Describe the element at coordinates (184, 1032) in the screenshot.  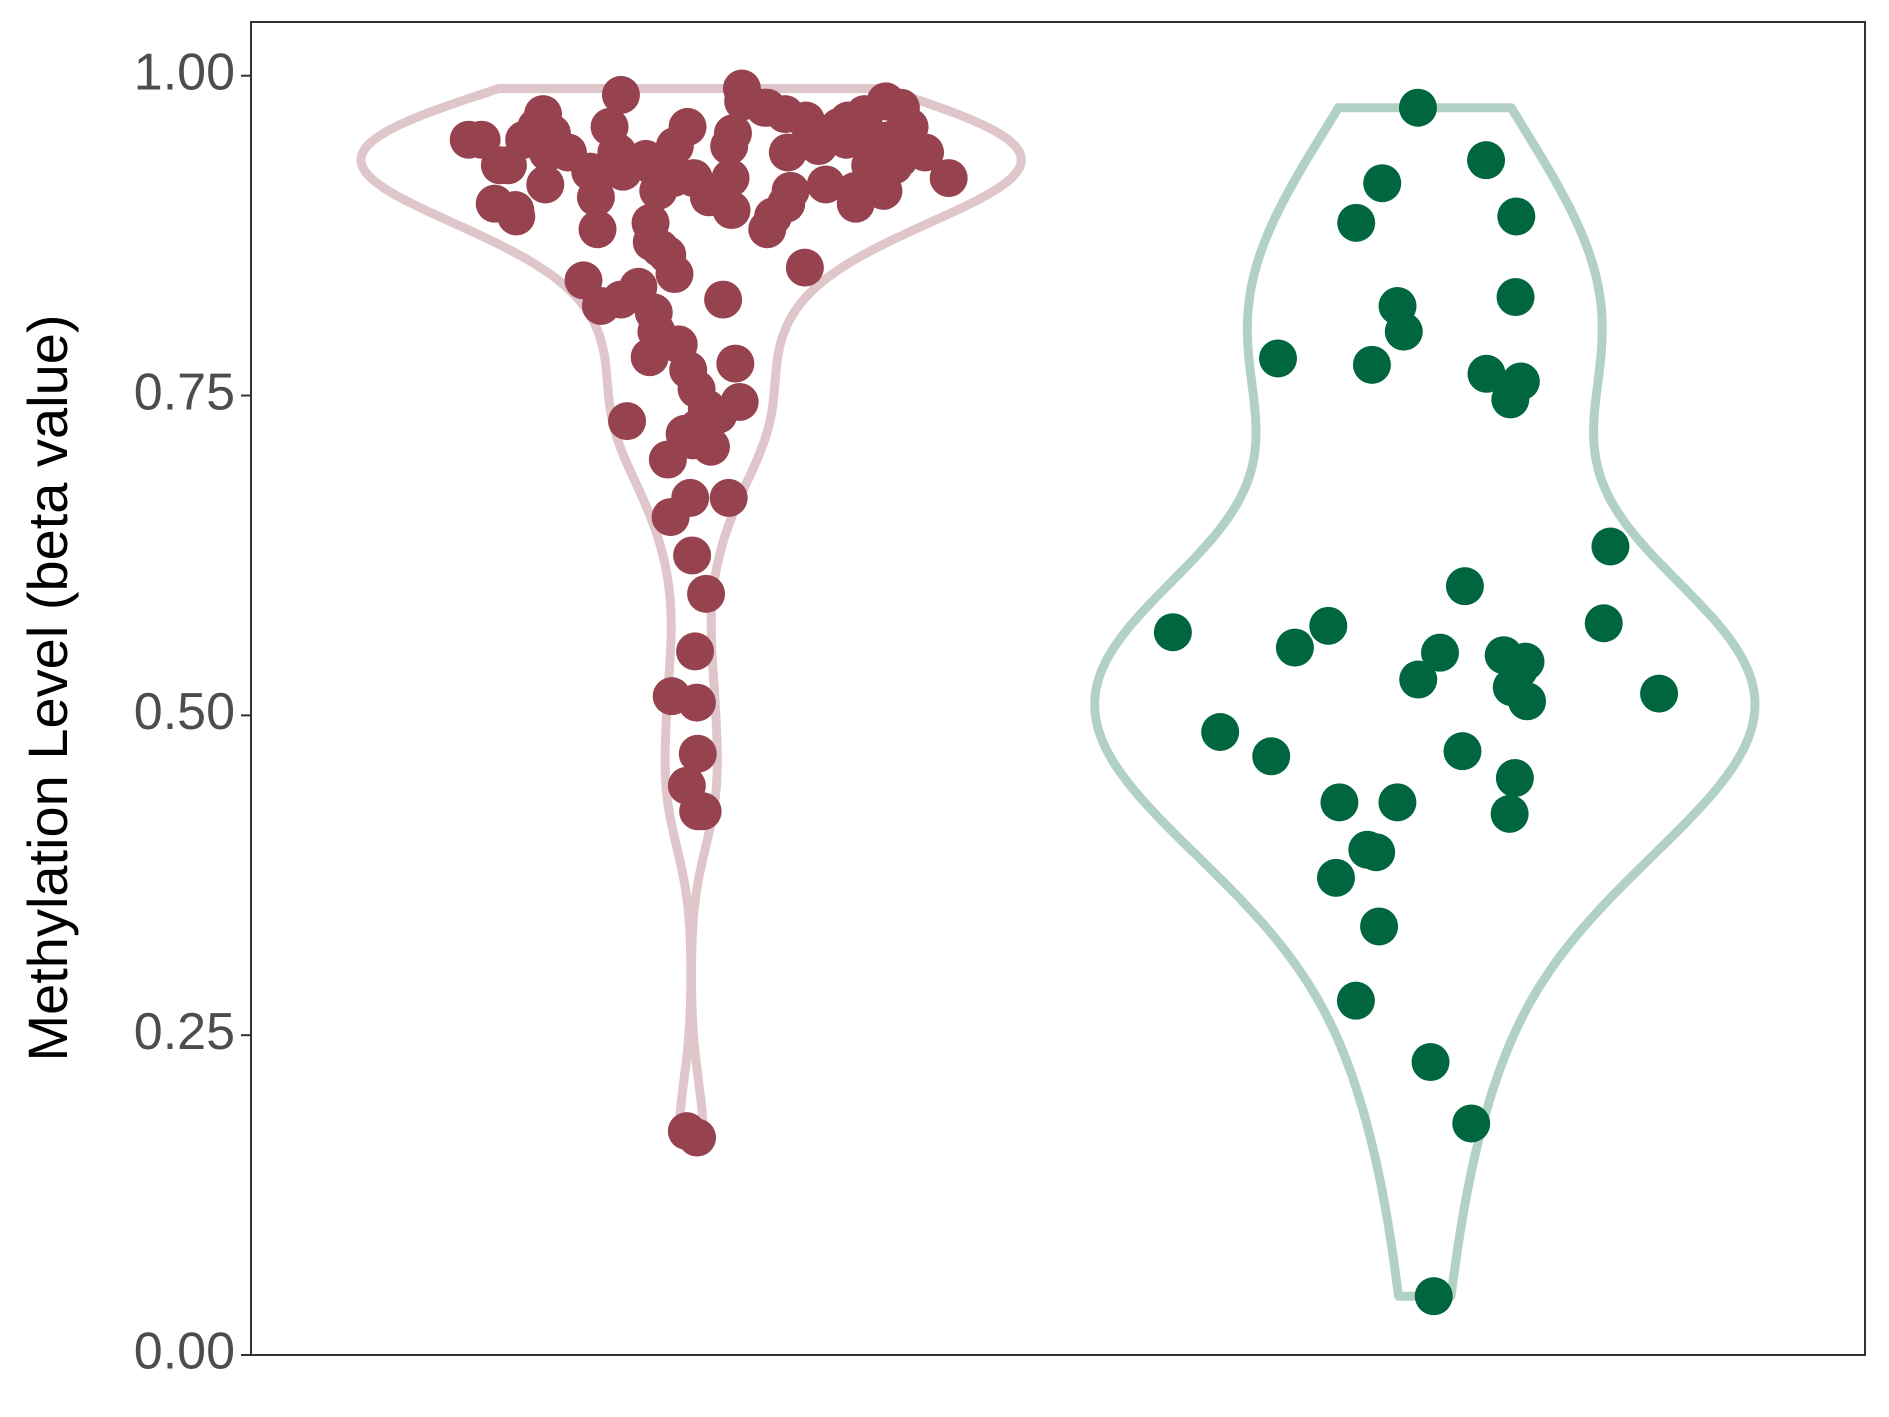
I see `y-tick-label: 0.25` at that location.